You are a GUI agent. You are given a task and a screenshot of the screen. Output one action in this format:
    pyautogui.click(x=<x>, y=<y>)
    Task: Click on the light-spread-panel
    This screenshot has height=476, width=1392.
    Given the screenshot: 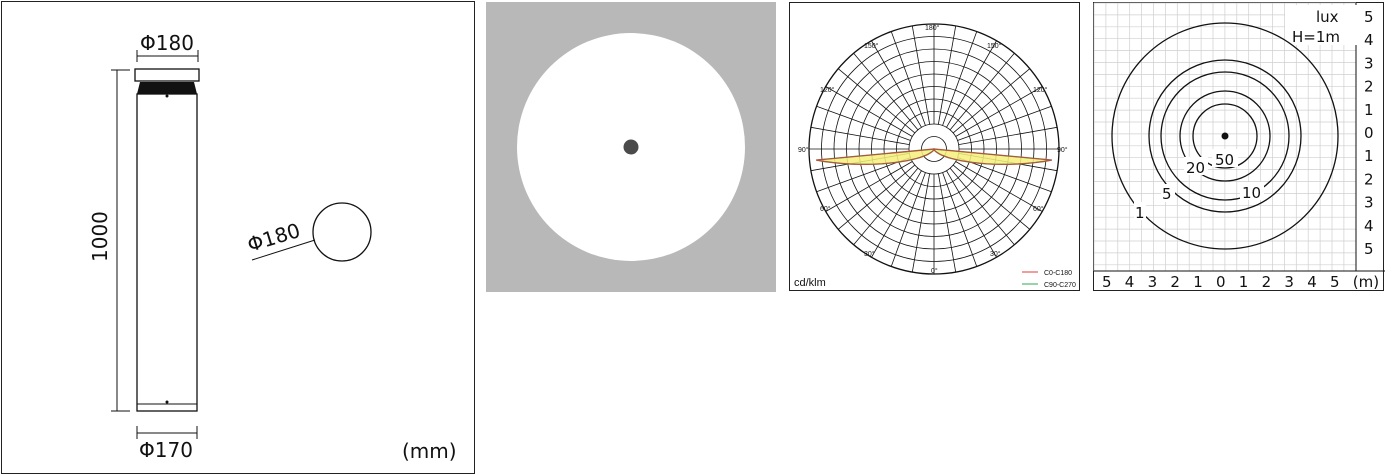 What is the action you would take?
    pyautogui.click(x=631, y=147)
    